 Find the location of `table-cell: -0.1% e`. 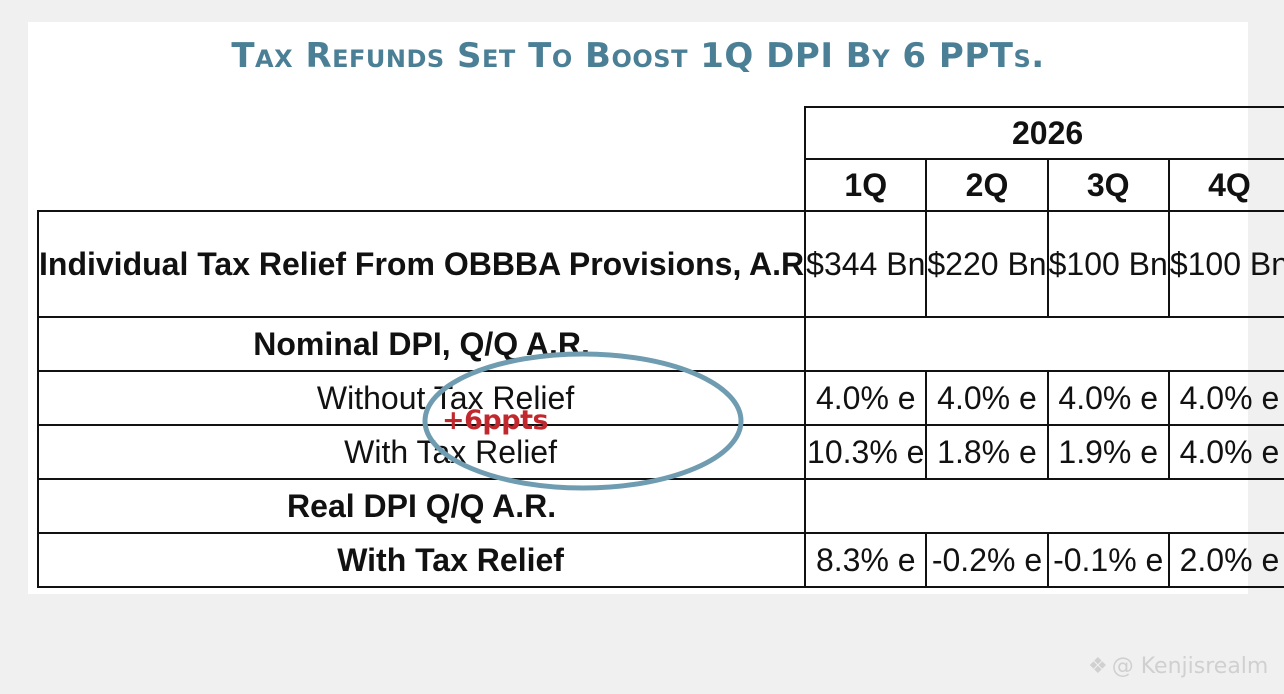

table-cell: -0.1% e is located at coordinates (1108, 560).